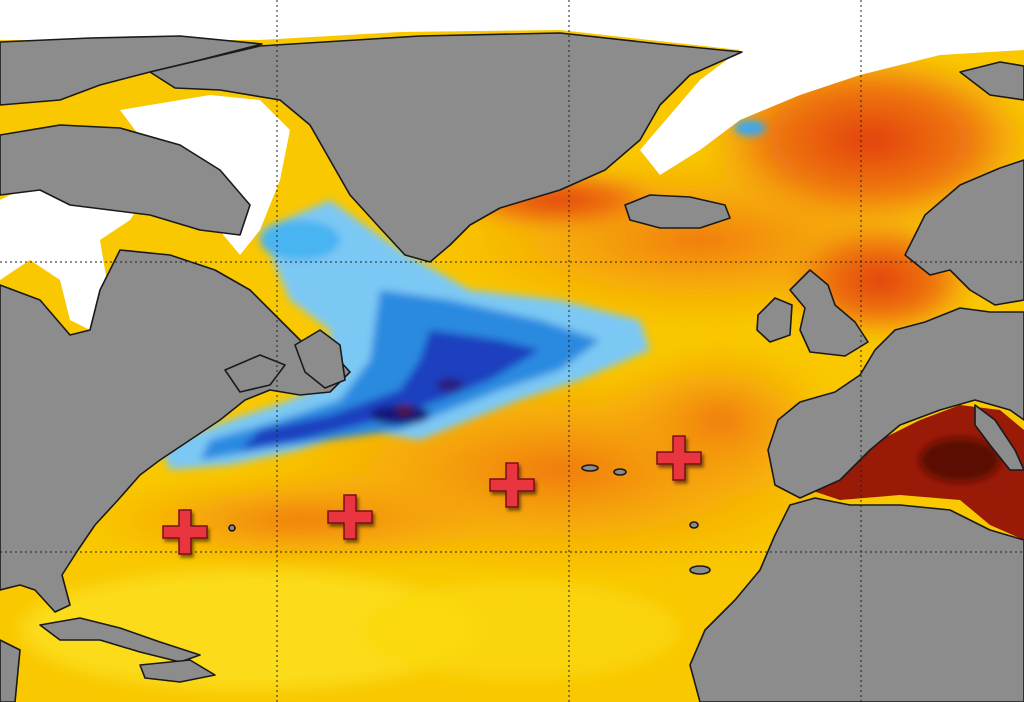  What do you see at coordinates (10, 670) in the screenshot?
I see `south-america` at bounding box center [10, 670].